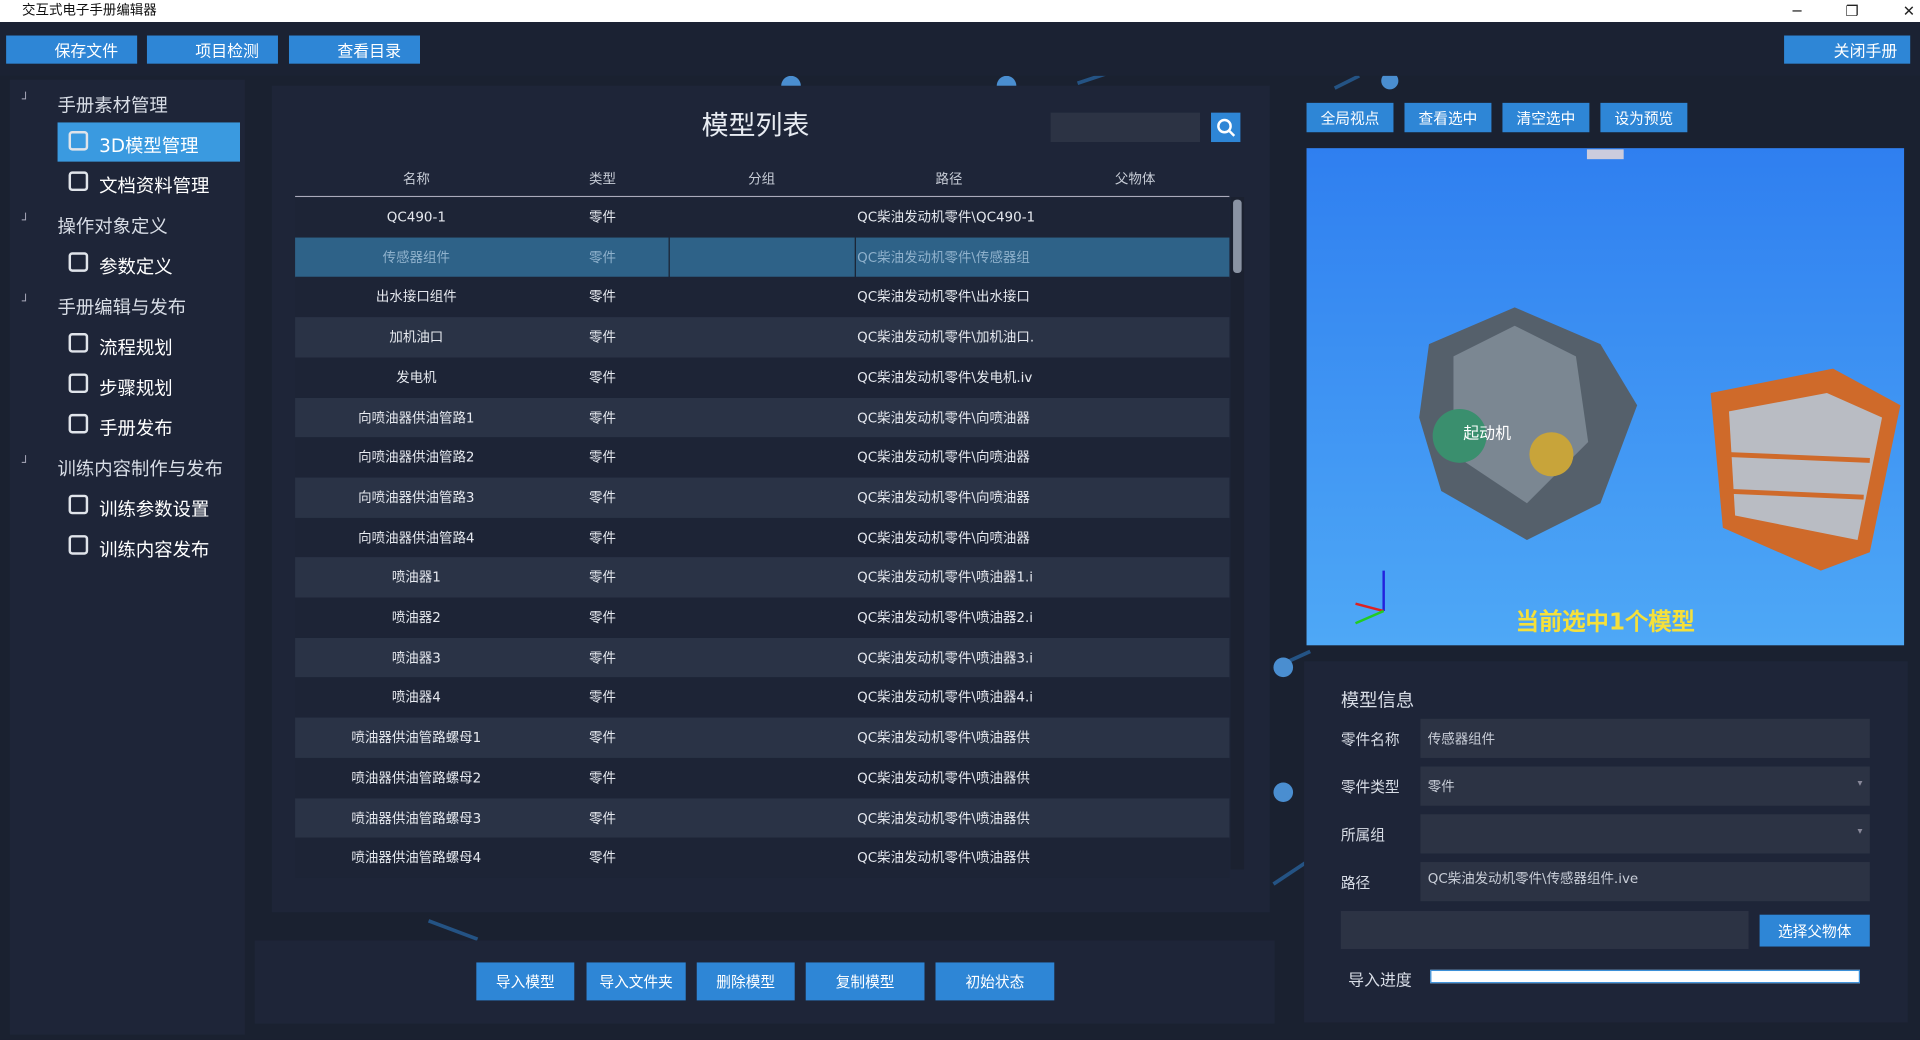 This screenshot has width=1920, height=1040. I want to click on search-button, so click(1226, 127).